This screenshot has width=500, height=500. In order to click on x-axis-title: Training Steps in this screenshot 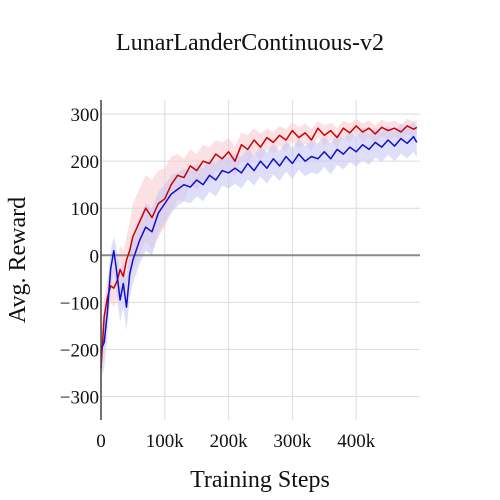, I will do `click(260, 480)`.